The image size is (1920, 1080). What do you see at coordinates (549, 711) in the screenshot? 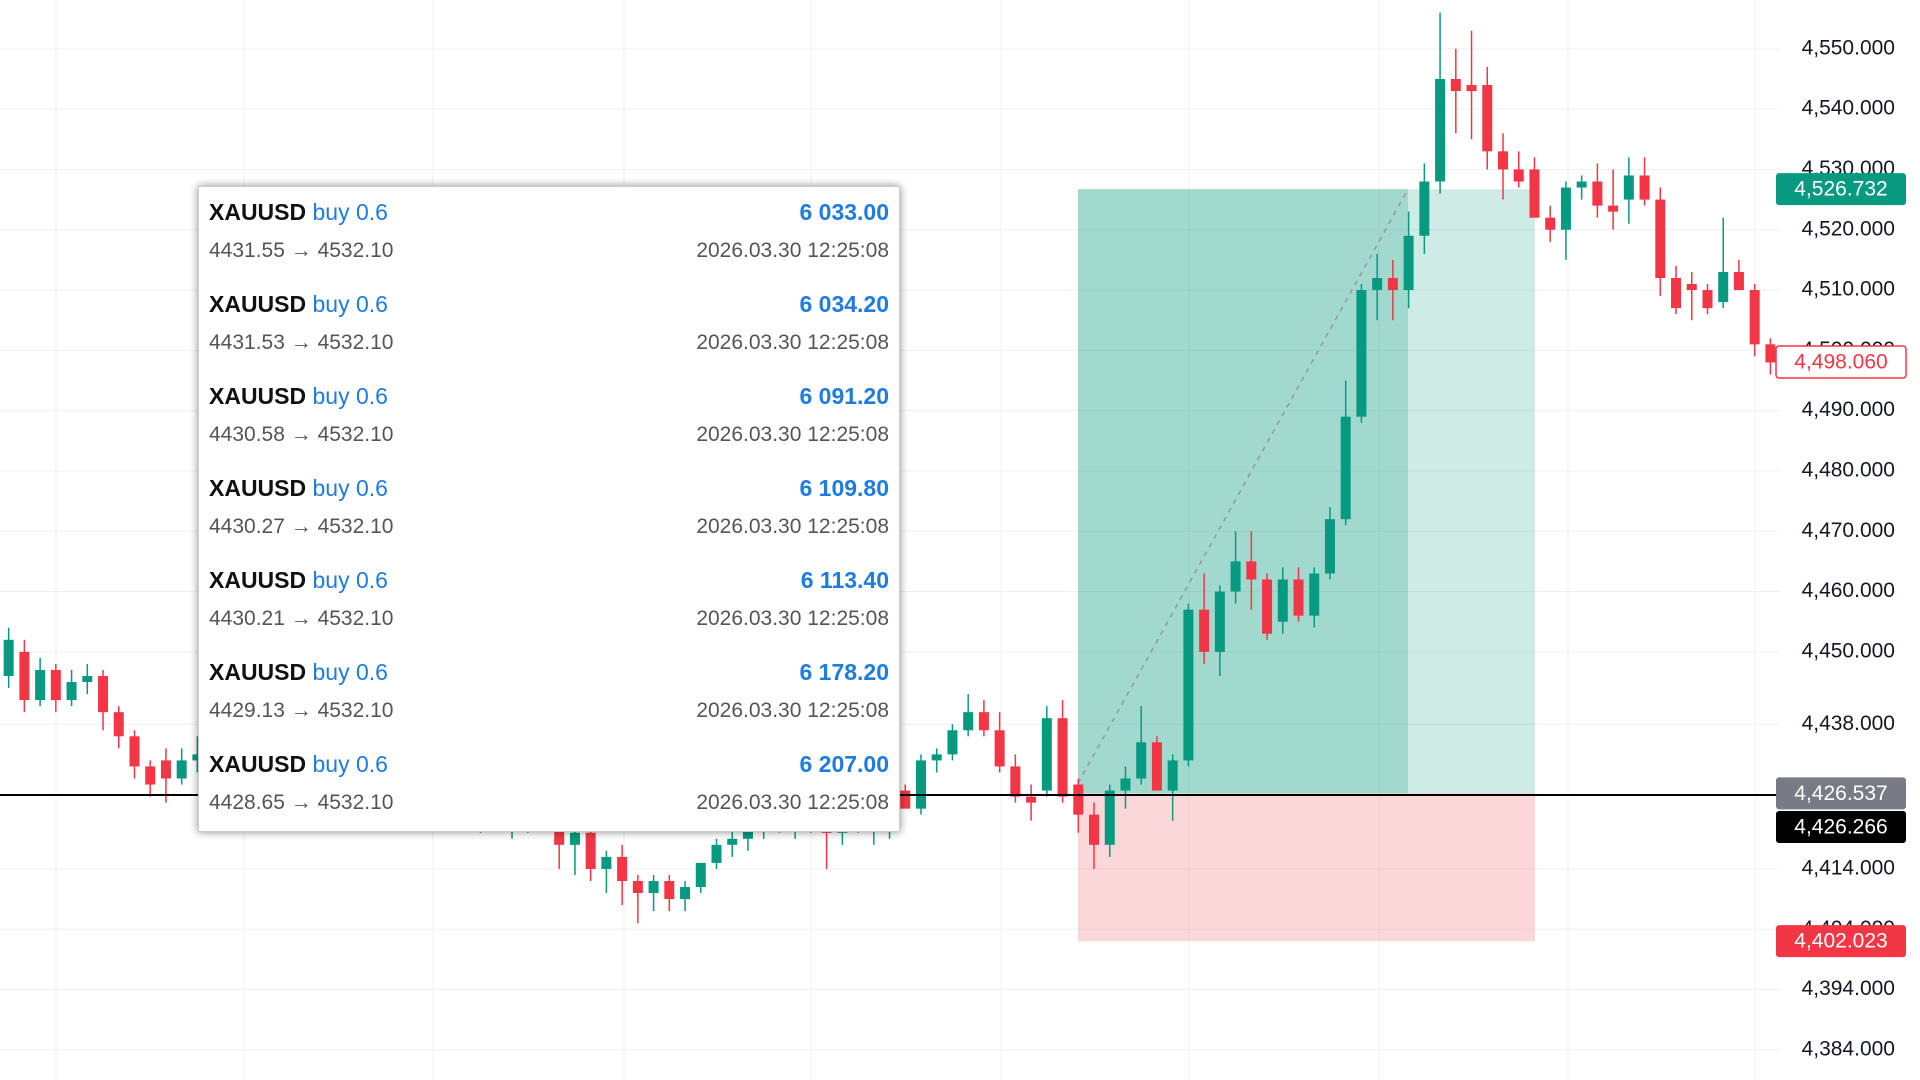
I see `trade-detail: 4429.13 → 4532.10 2026.03.30 12:25:08` at bounding box center [549, 711].